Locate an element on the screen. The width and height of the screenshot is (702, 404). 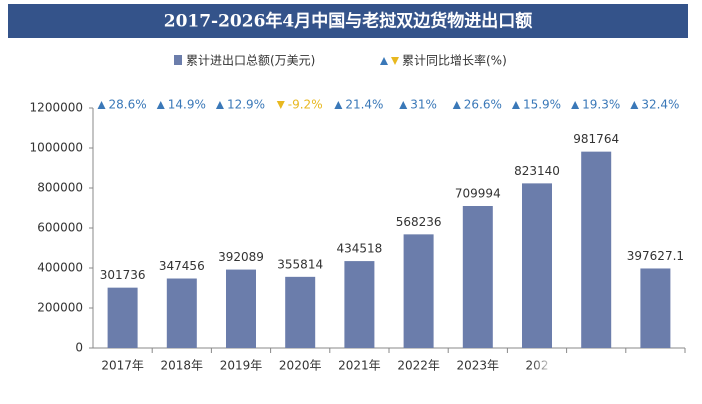
growth-label: 28.6% is located at coordinates (128, 105).